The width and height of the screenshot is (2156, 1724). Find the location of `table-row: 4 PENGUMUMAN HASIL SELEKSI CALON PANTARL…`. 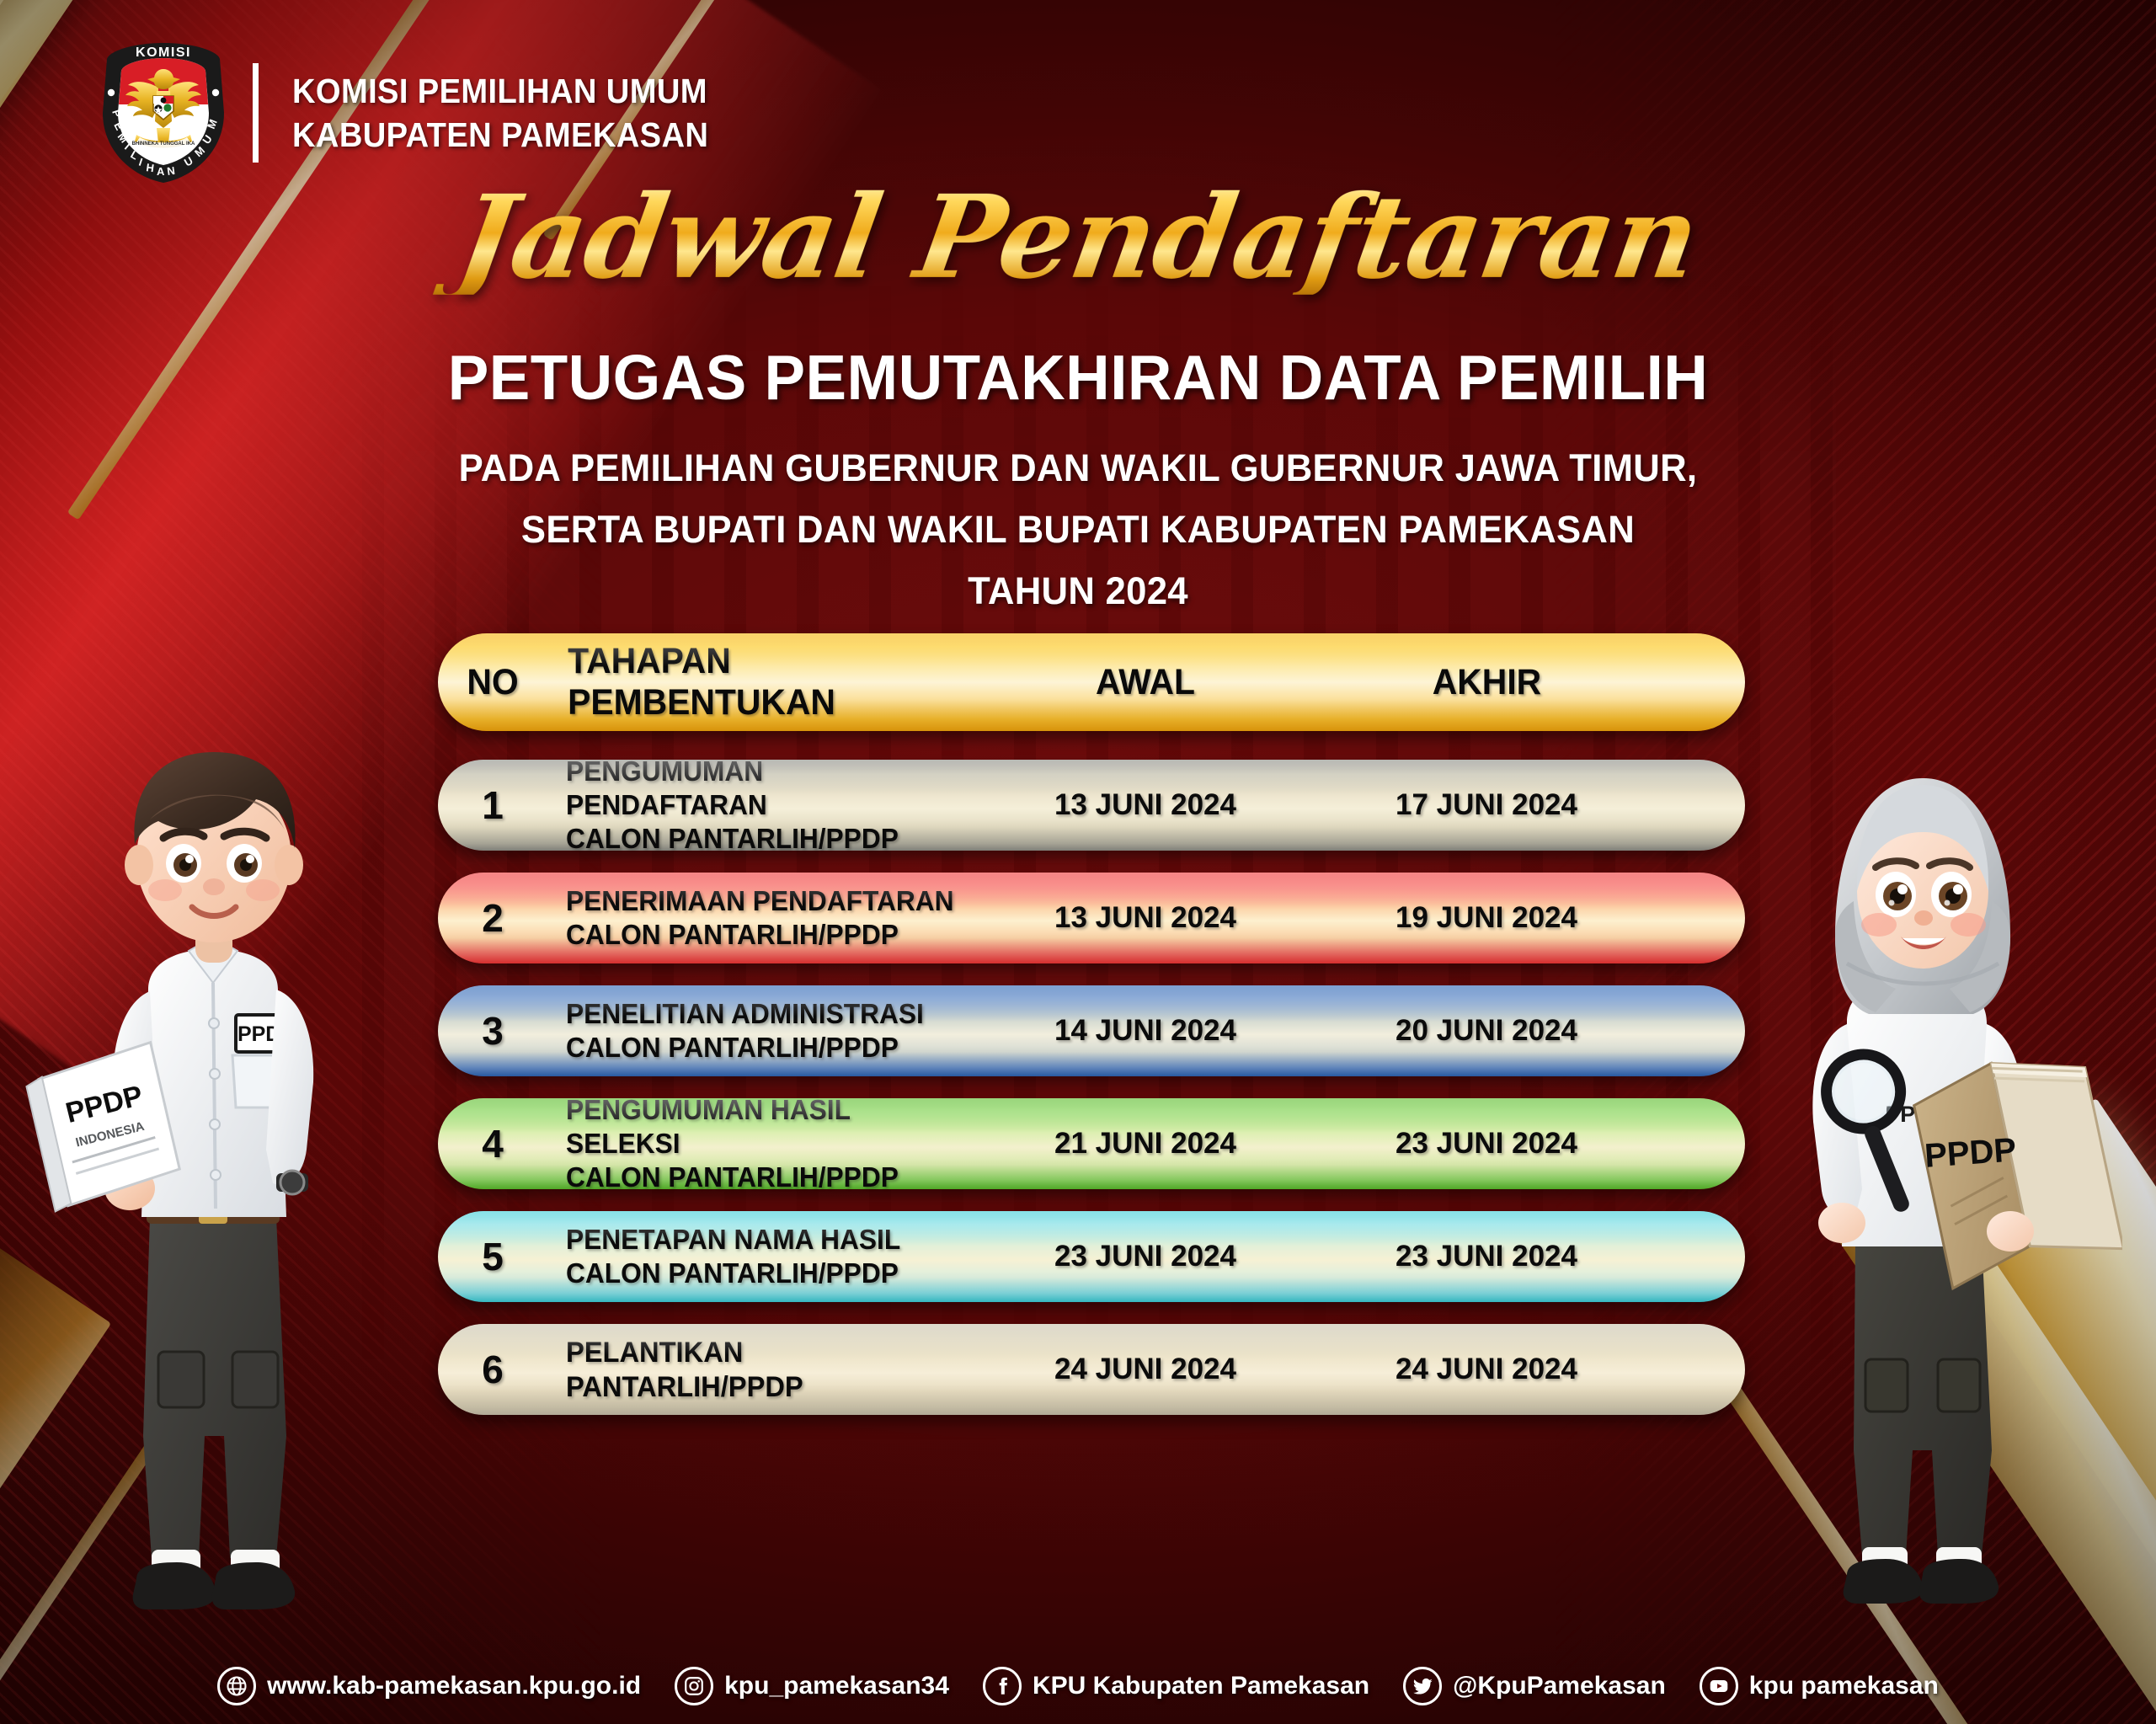

table-row: 4 PENGUMUMAN HASIL SELEKSI CALON PANTARL… is located at coordinates (1091, 1143).